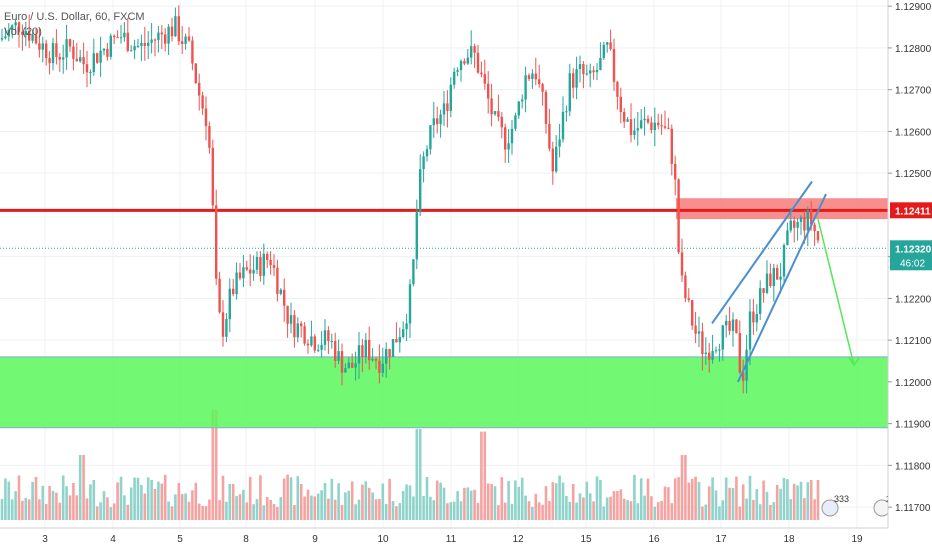 This screenshot has width=932, height=550. Describe the element at coordinates (74, 25) in the screenshot. I see `chart-legend: Euro / U.S. Dollar, 60, FXCM Vol (20)` at that location.